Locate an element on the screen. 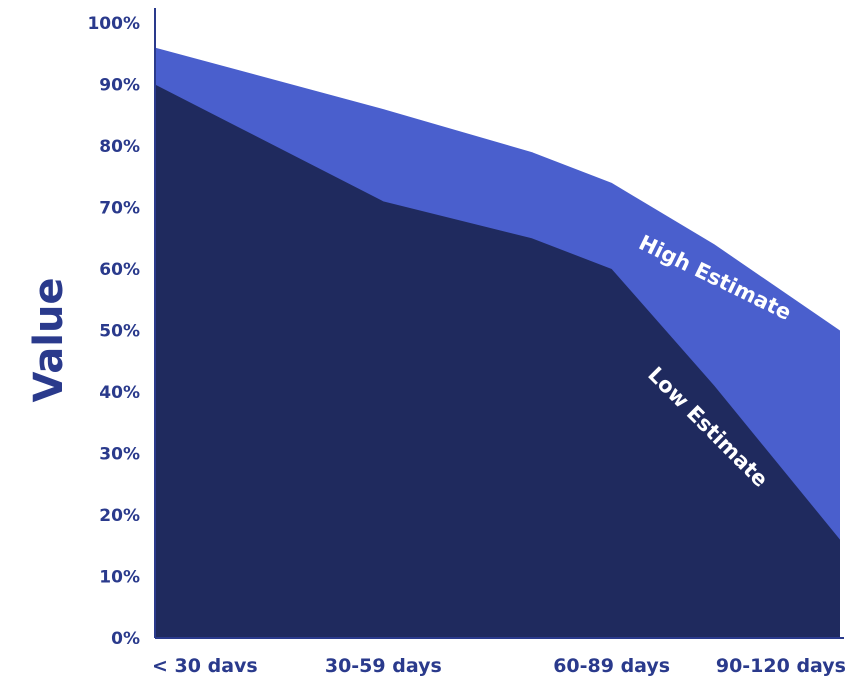 The width and height of the screenshot is (864, 686). x-tick-label: 30-59 days is located at coordinates (383, 666).